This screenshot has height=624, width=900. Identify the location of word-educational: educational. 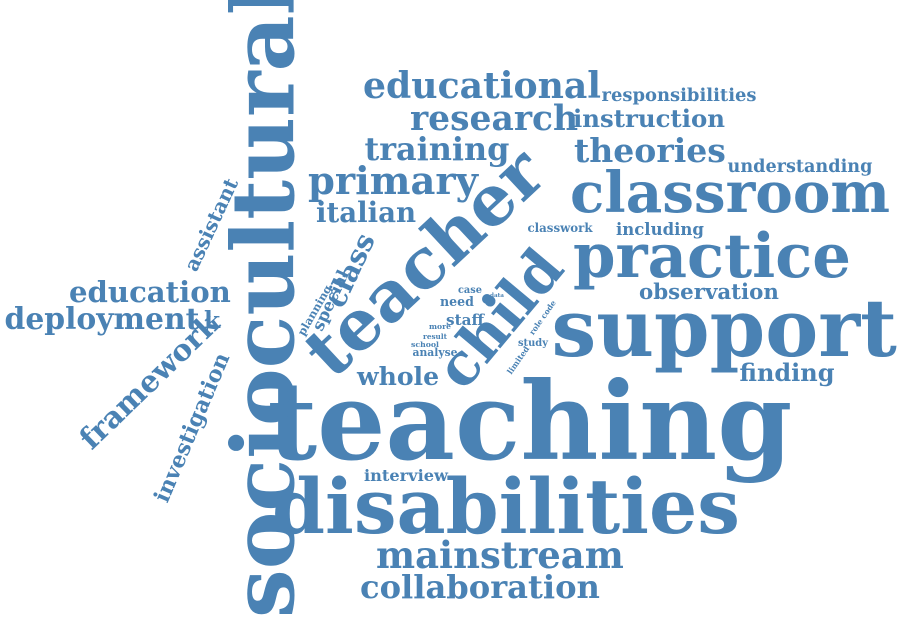
(482, 85).